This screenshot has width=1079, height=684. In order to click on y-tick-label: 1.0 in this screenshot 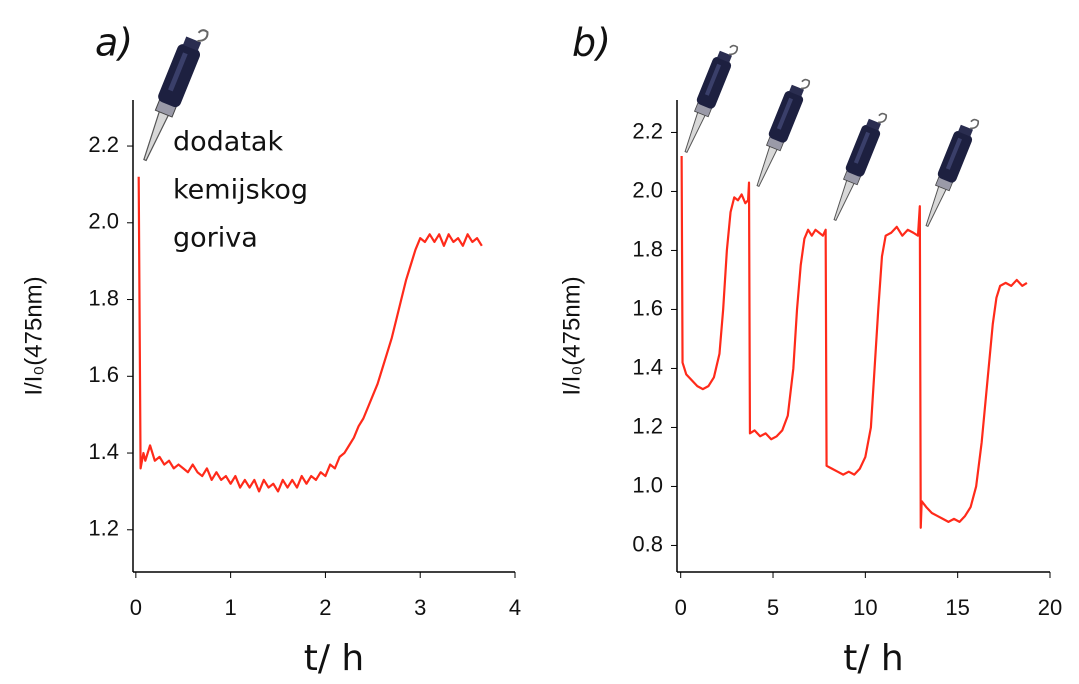, I will do `click(647, 484)`.